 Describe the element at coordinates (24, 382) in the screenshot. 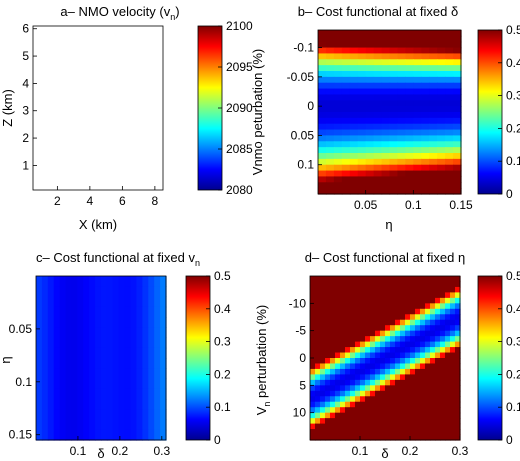

I see `panel-c-y-ticks: 0.050.10.15` at that location.